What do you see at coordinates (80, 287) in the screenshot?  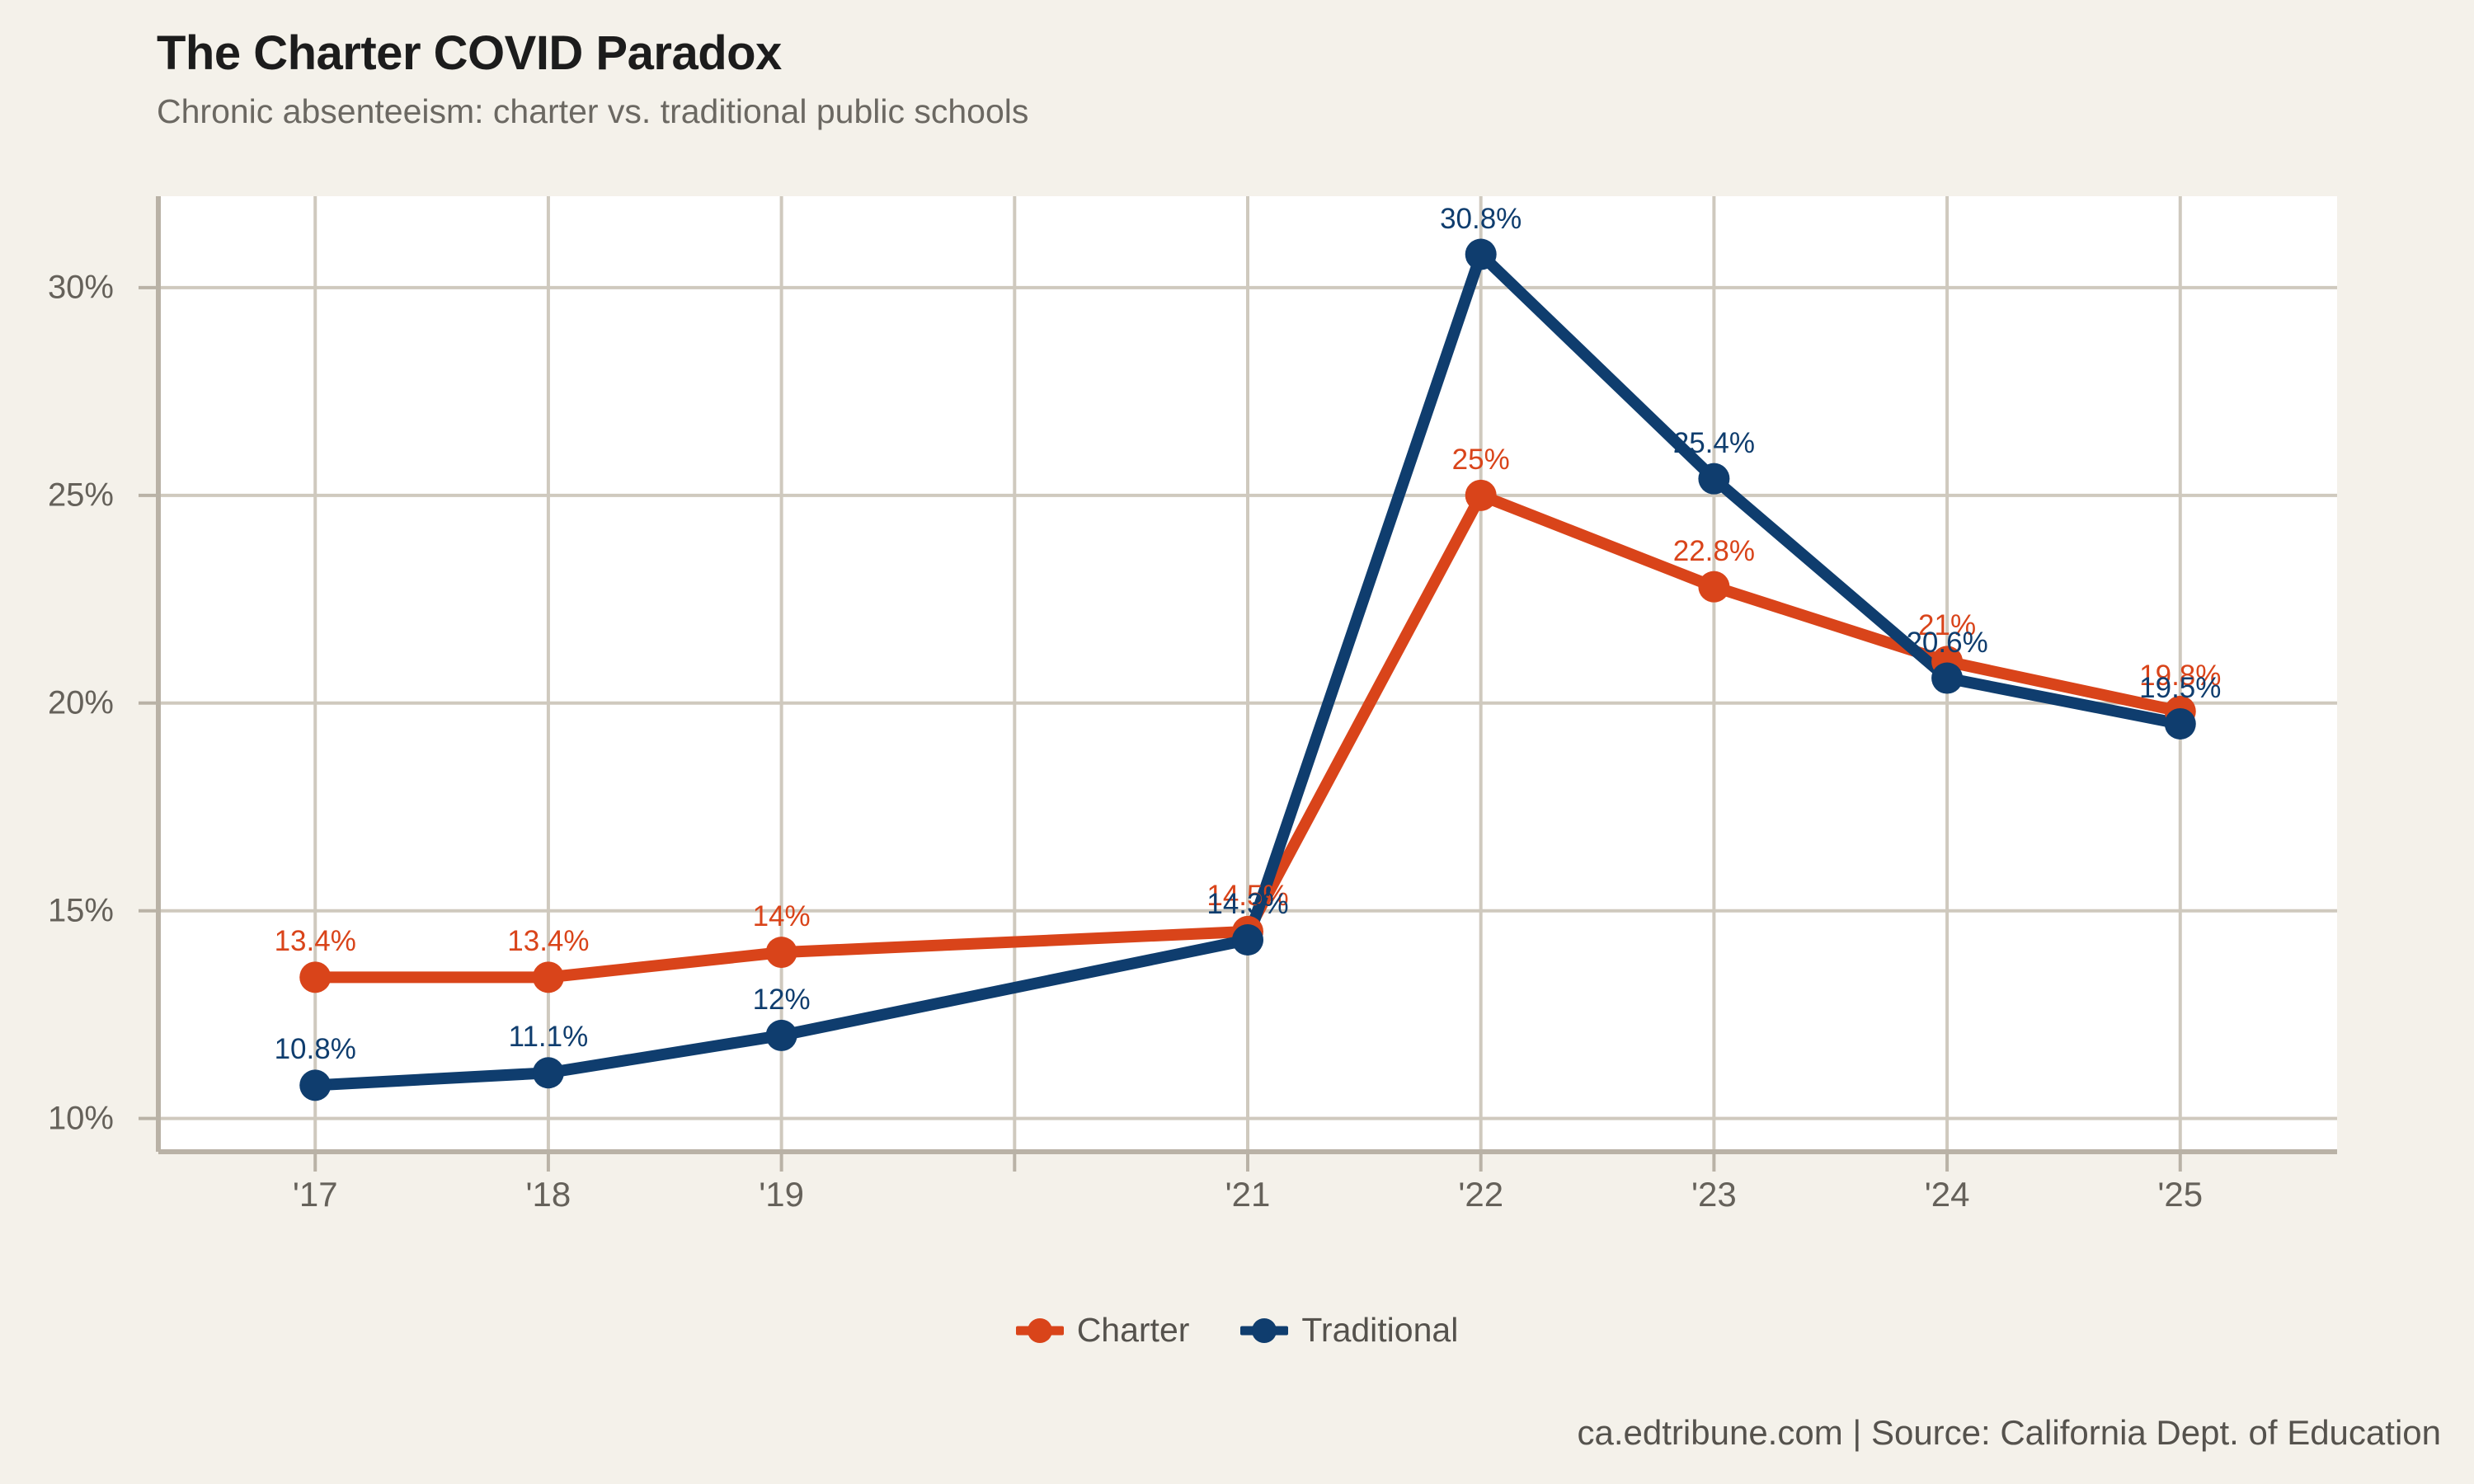 I see `y-tick-label: 30%` at bounding box center [80, 287].